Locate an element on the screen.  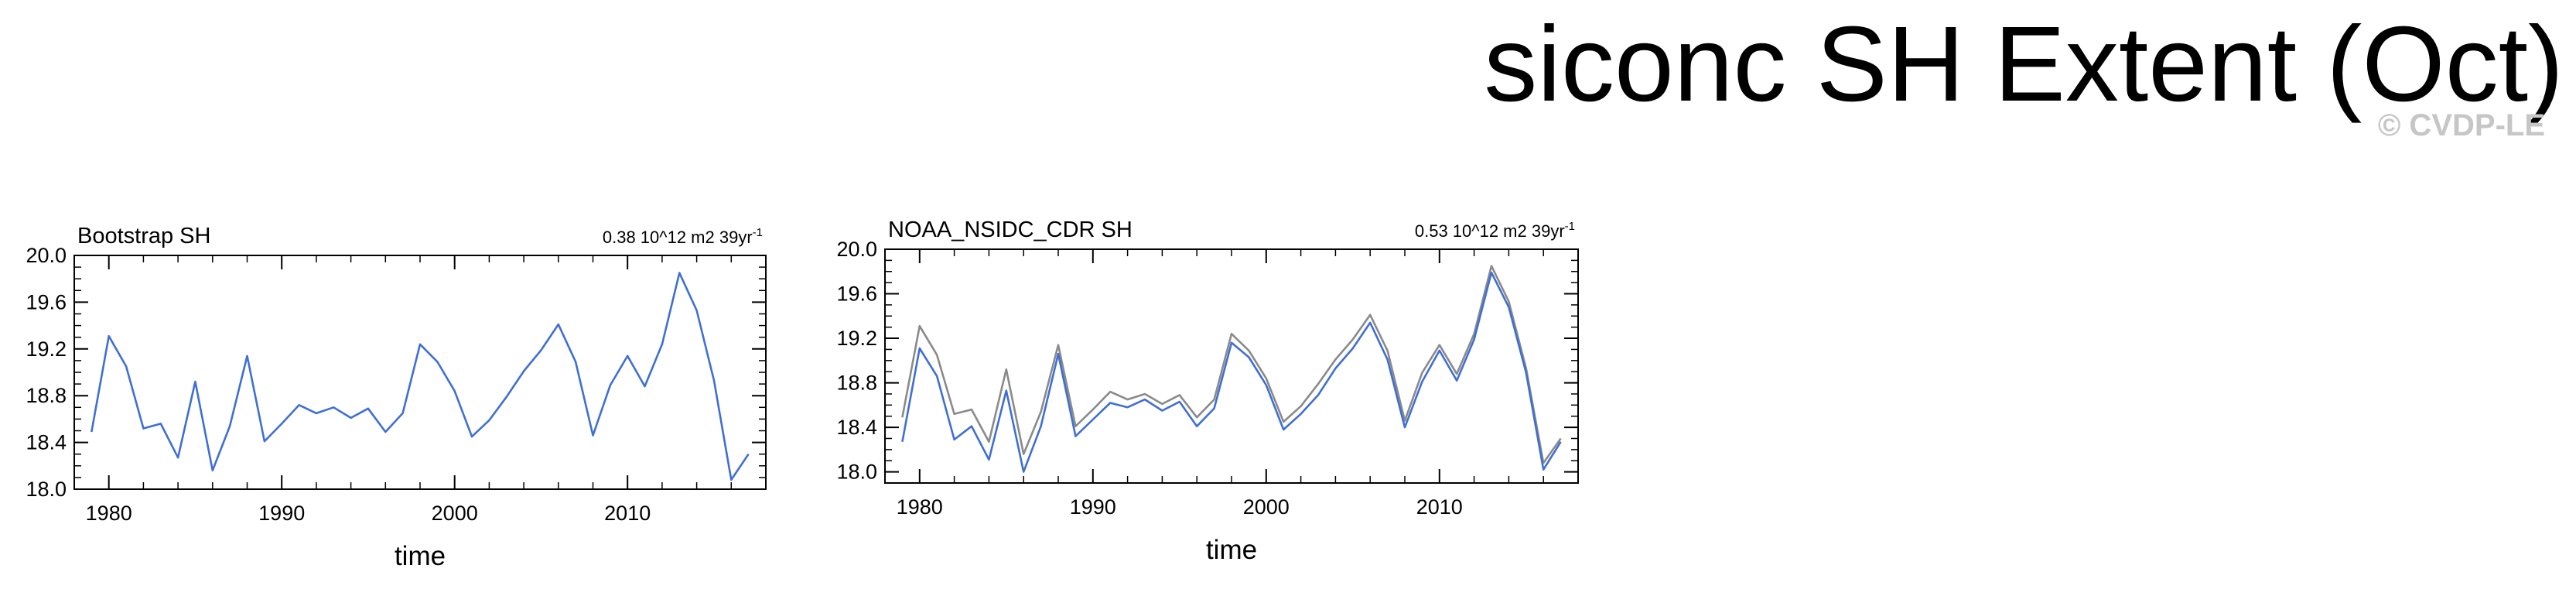
panel-trend-annotation: 0.53 10^12 m2 39yr-1 is located at coordinates (1495, 230).